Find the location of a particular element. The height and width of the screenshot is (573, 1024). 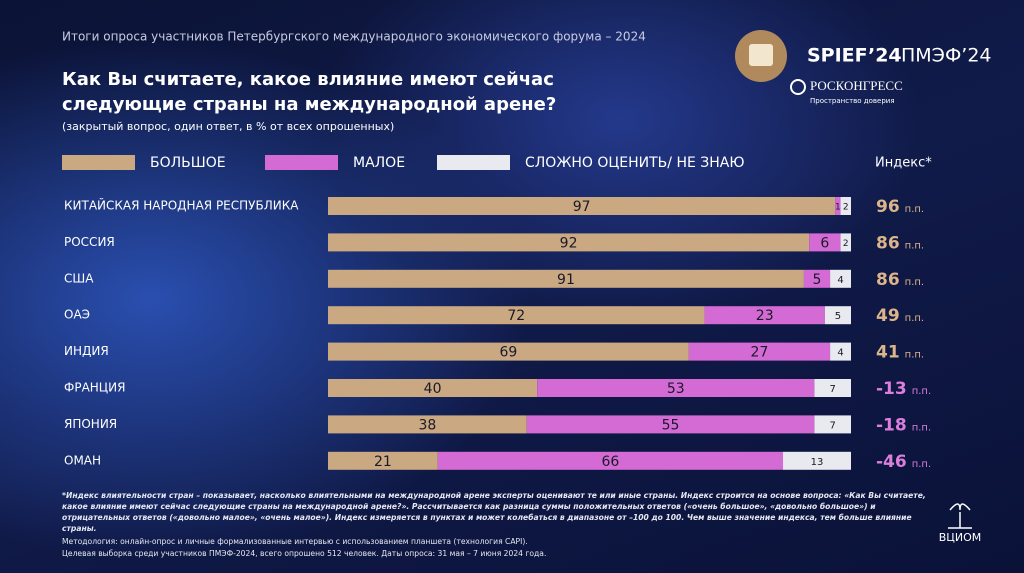

value-label: 55 is located at coordinates (671, 425).